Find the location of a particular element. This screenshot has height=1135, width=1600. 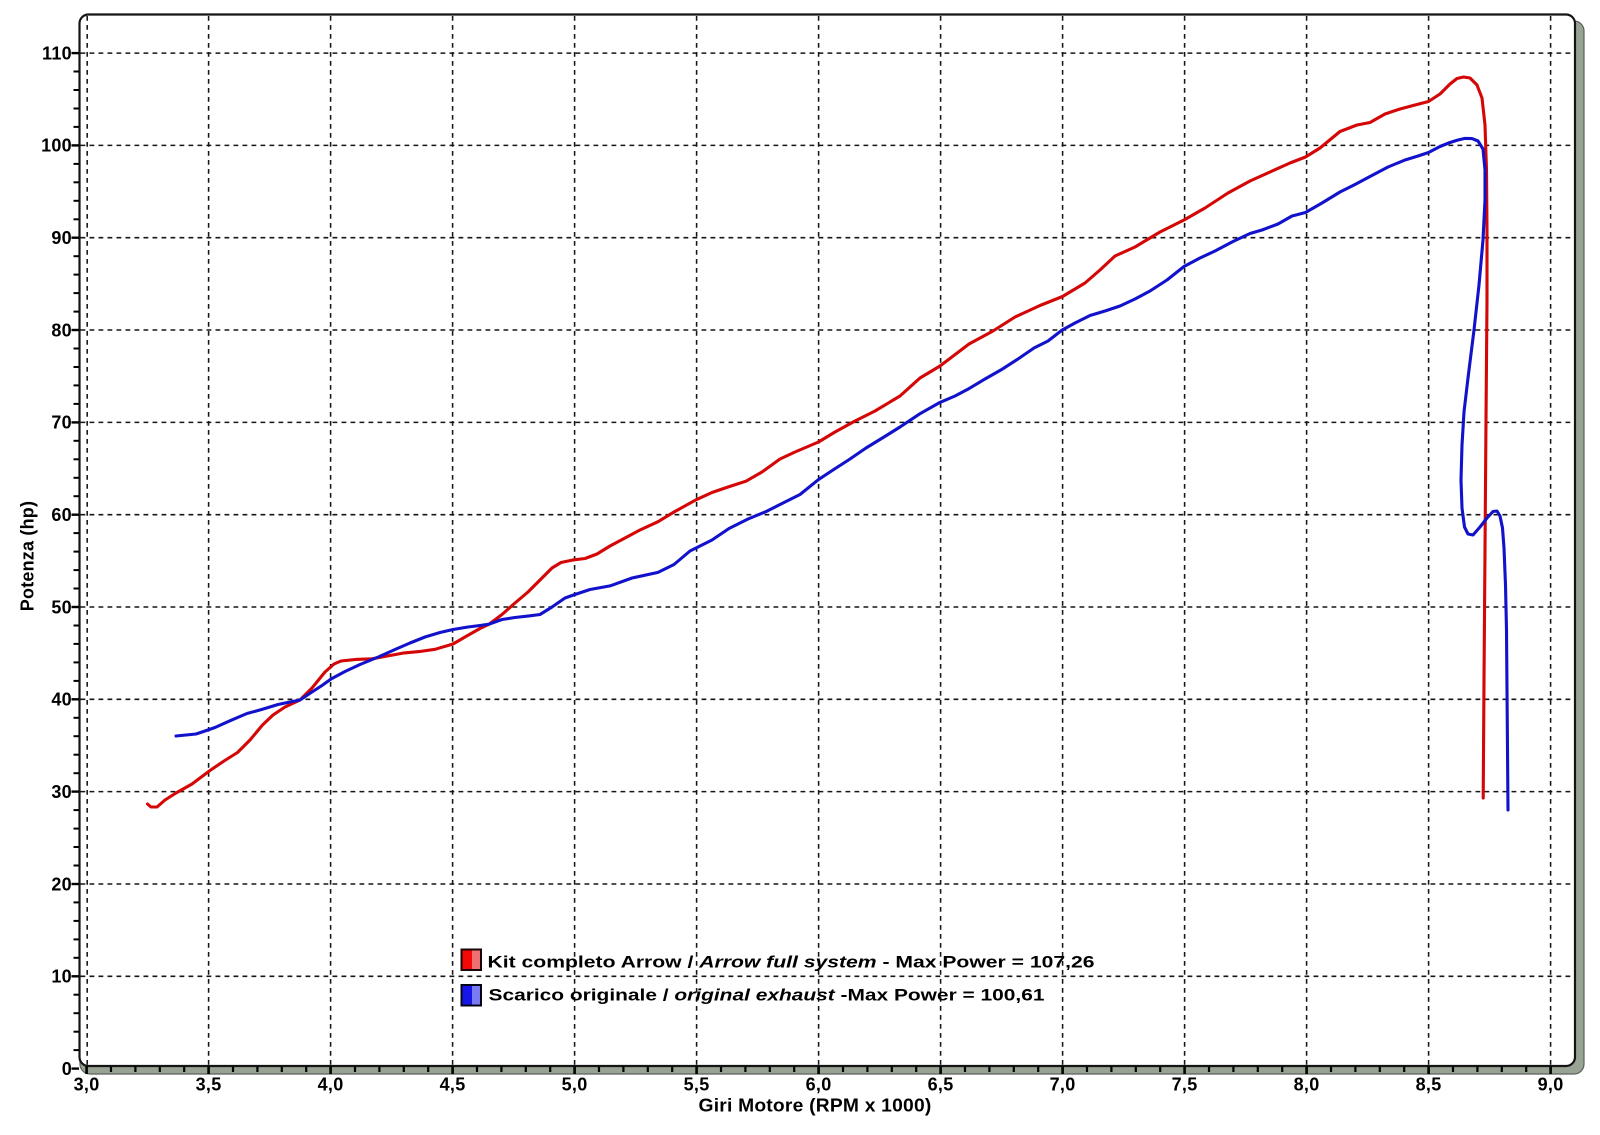

svg-text: 70 is located at coordinates (61, 423).